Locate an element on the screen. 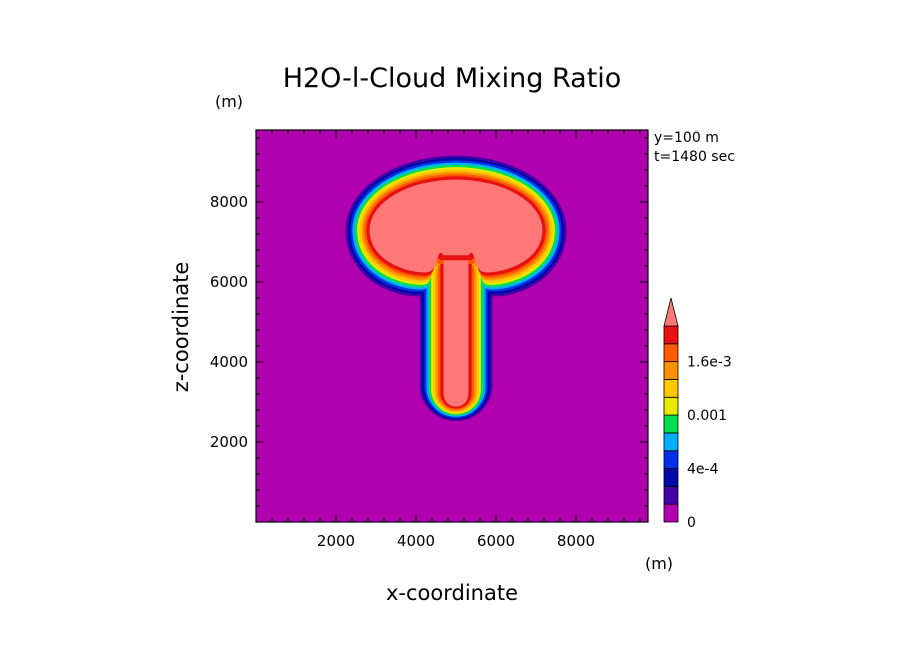 The image size is (904, 654). y-tick-label: 8000 is located at coordinates (229, 202).